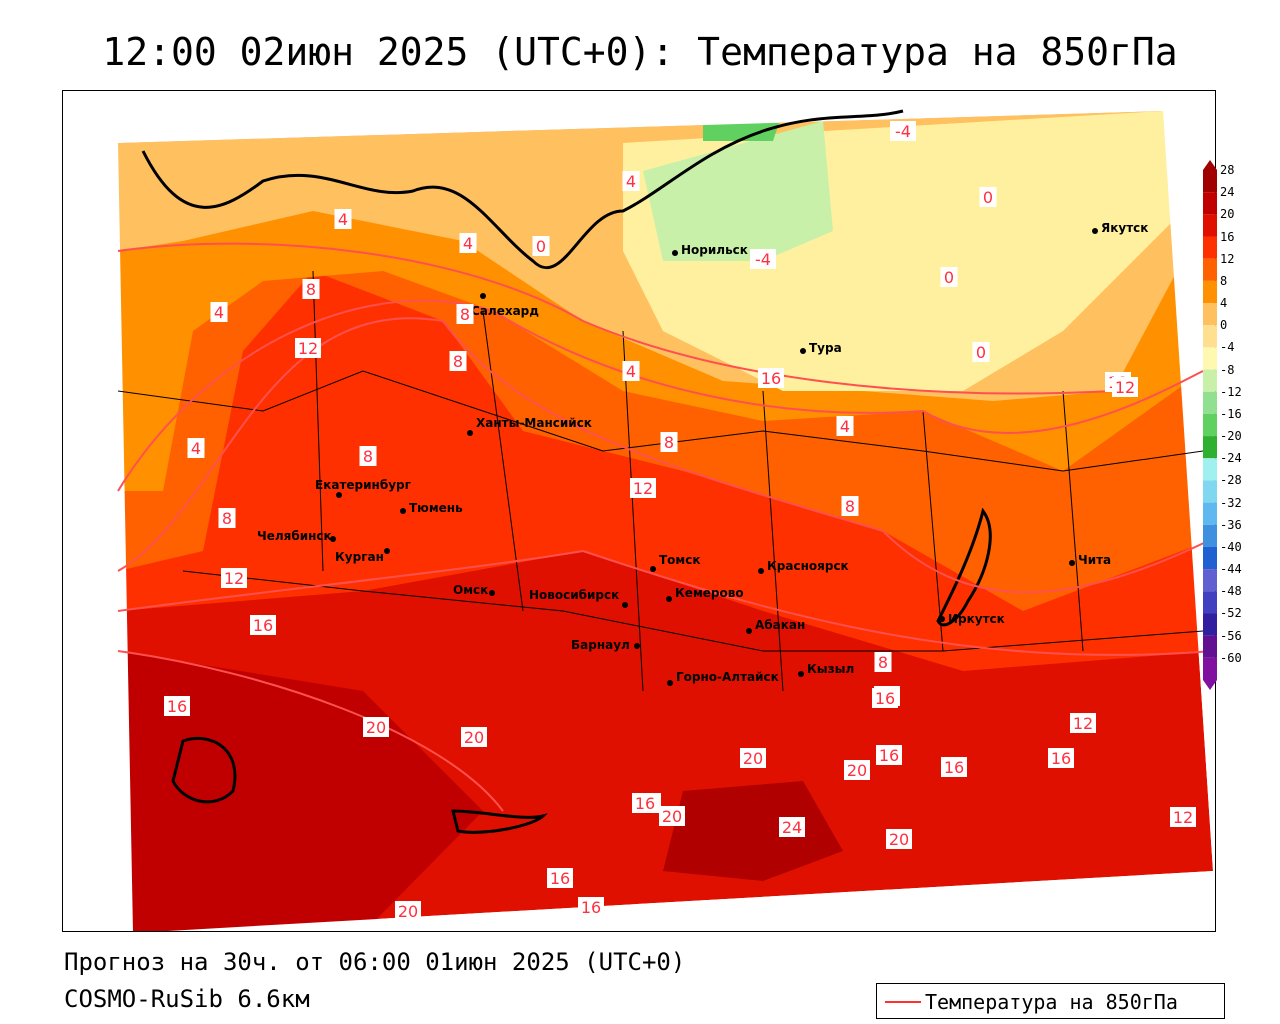  I want to click on colorbar-tick-label: -24, so click(1231, 458).